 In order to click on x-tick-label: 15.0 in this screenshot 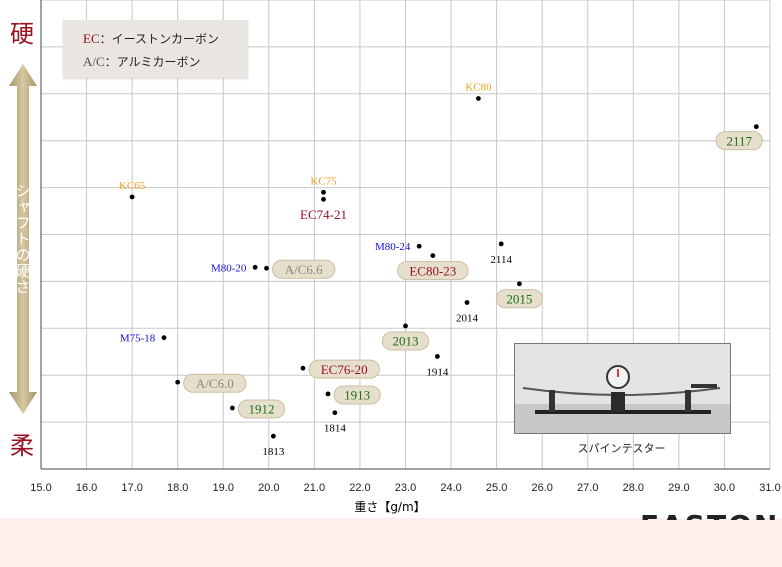, I will do `click(40, 488)`.